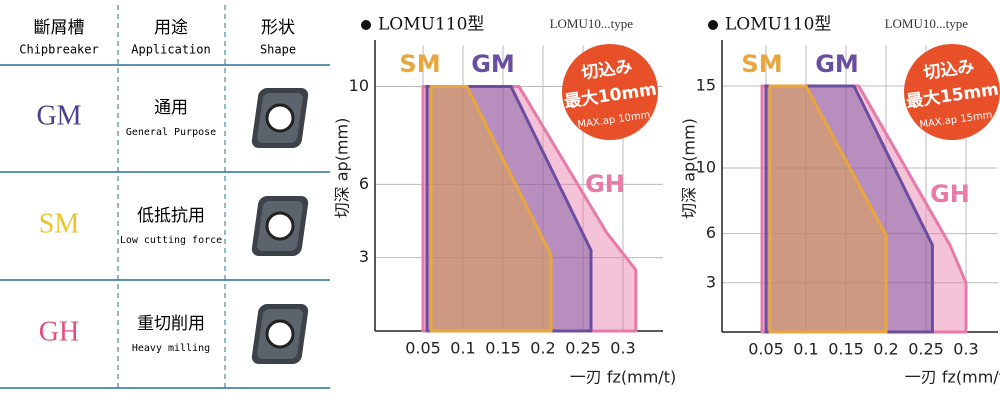 The image size is (1000, 404). Describe the element at coordinates (706, 85) in the screenshot. I see `y-tick-label: 15` at that location.